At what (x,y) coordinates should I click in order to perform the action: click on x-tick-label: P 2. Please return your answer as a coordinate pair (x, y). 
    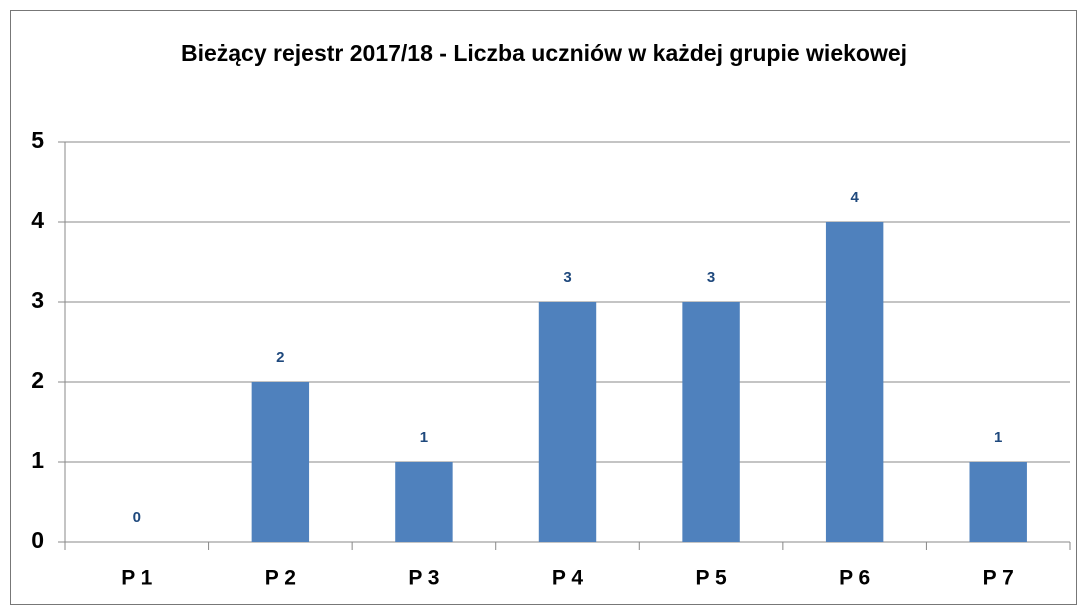
    Looking at the image, I should click on (280, 578).